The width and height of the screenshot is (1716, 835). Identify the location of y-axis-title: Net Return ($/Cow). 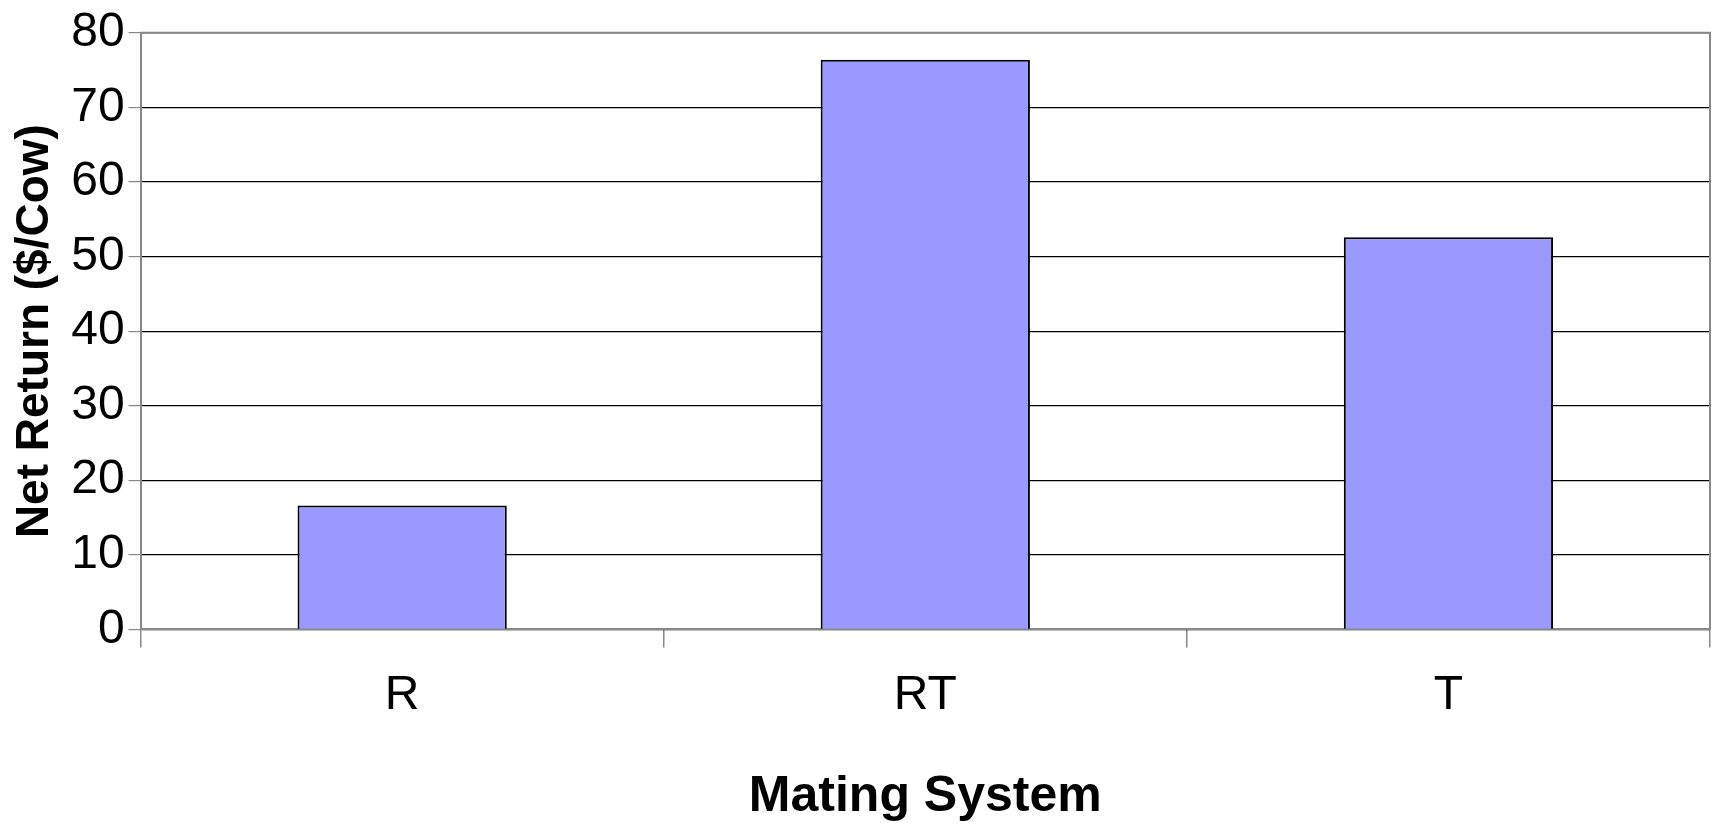
(32, 331).